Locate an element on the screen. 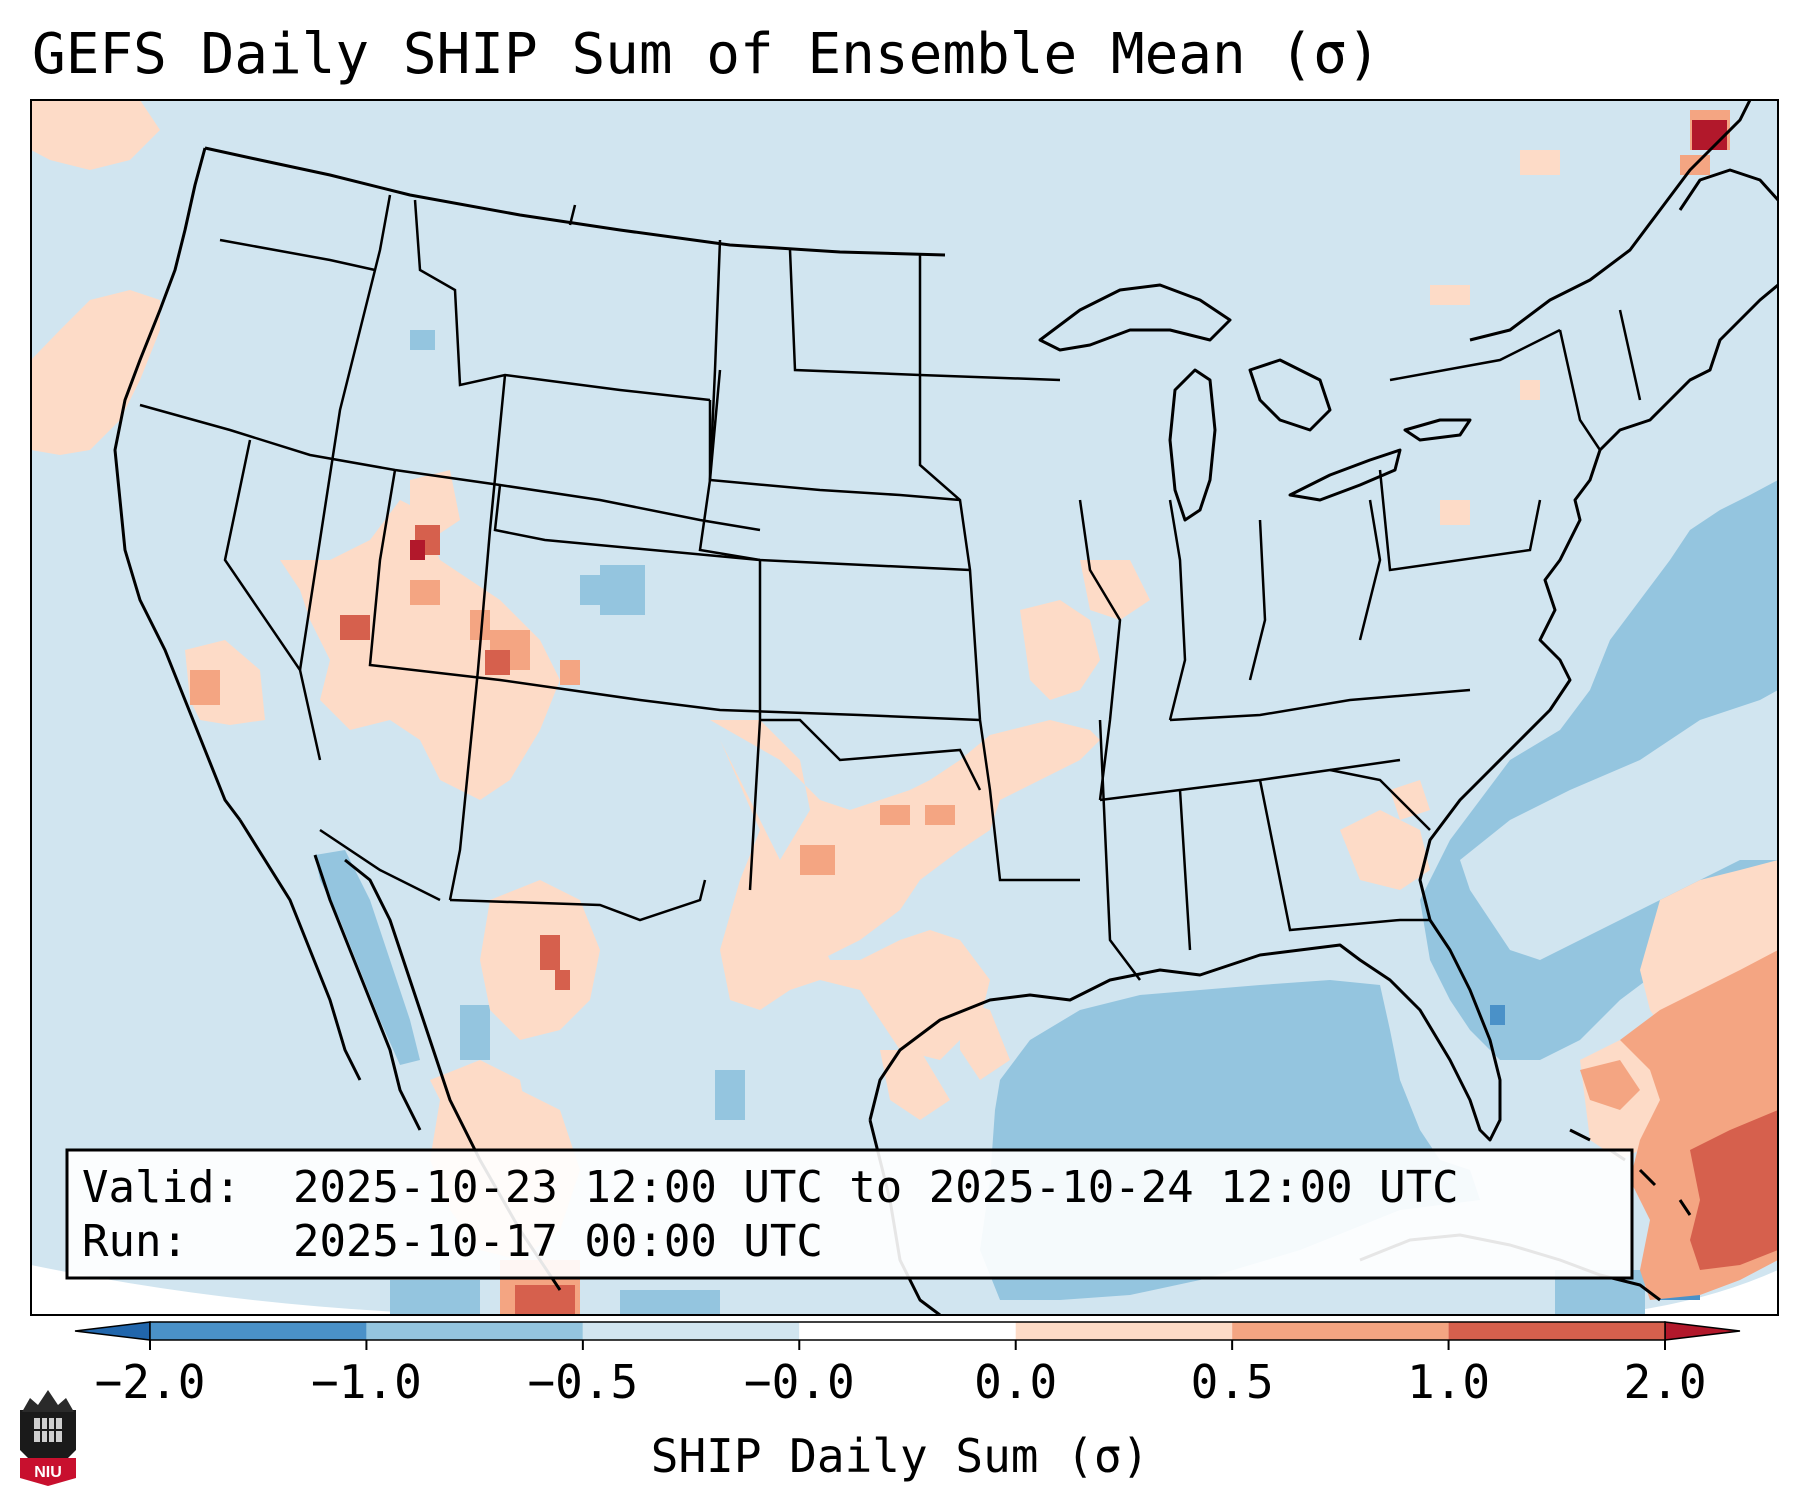  border-ky-tn is located at coordinates (1320, 705).